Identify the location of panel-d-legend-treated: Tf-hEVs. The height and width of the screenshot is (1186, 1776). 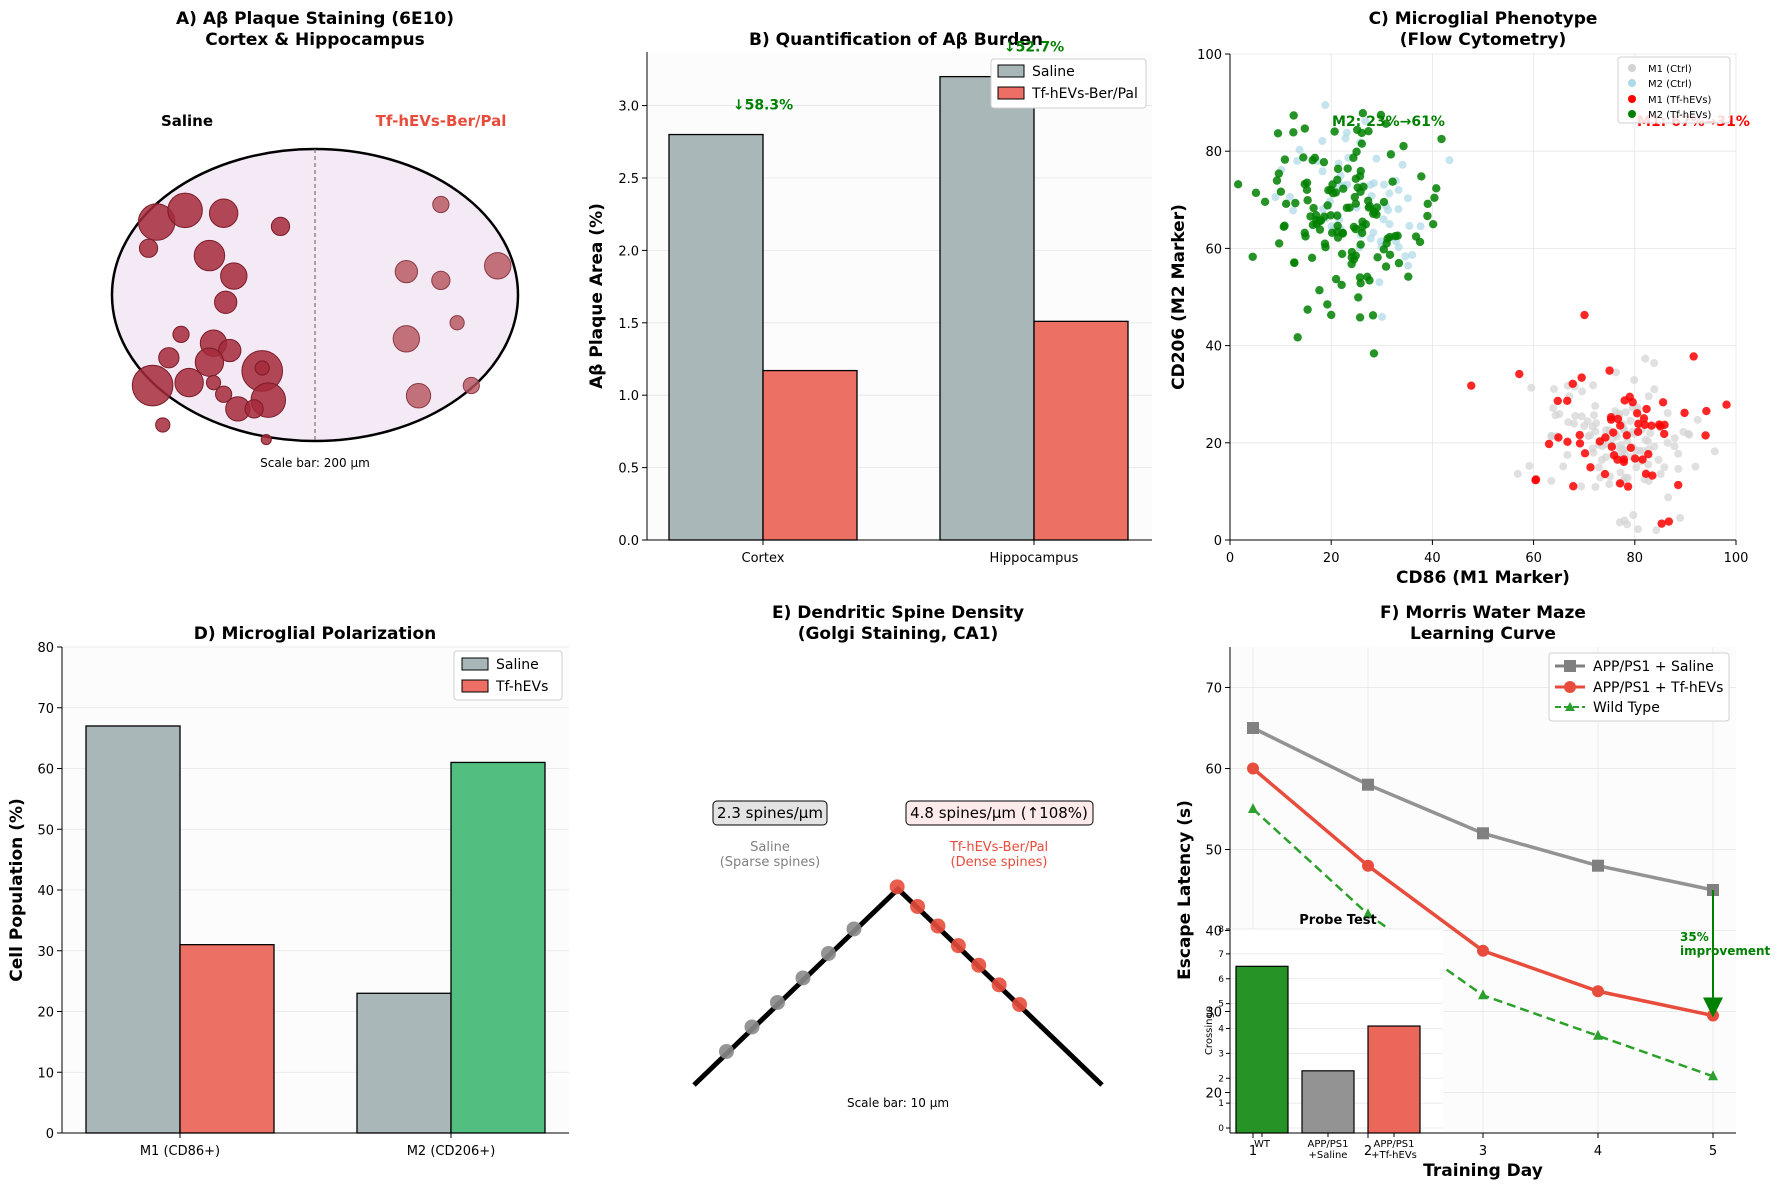
(521, 687).